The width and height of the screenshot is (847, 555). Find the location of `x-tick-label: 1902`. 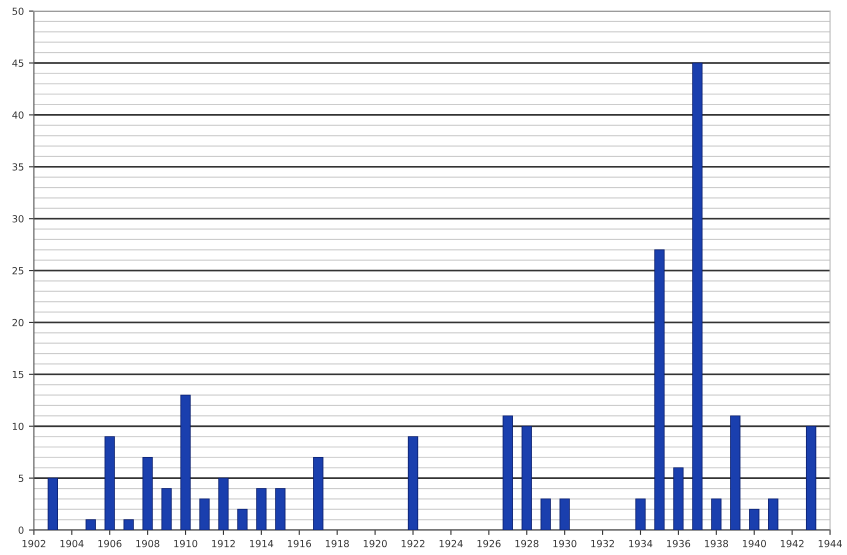

x-tick-label: 1902 is located at coordinates (34, 544).